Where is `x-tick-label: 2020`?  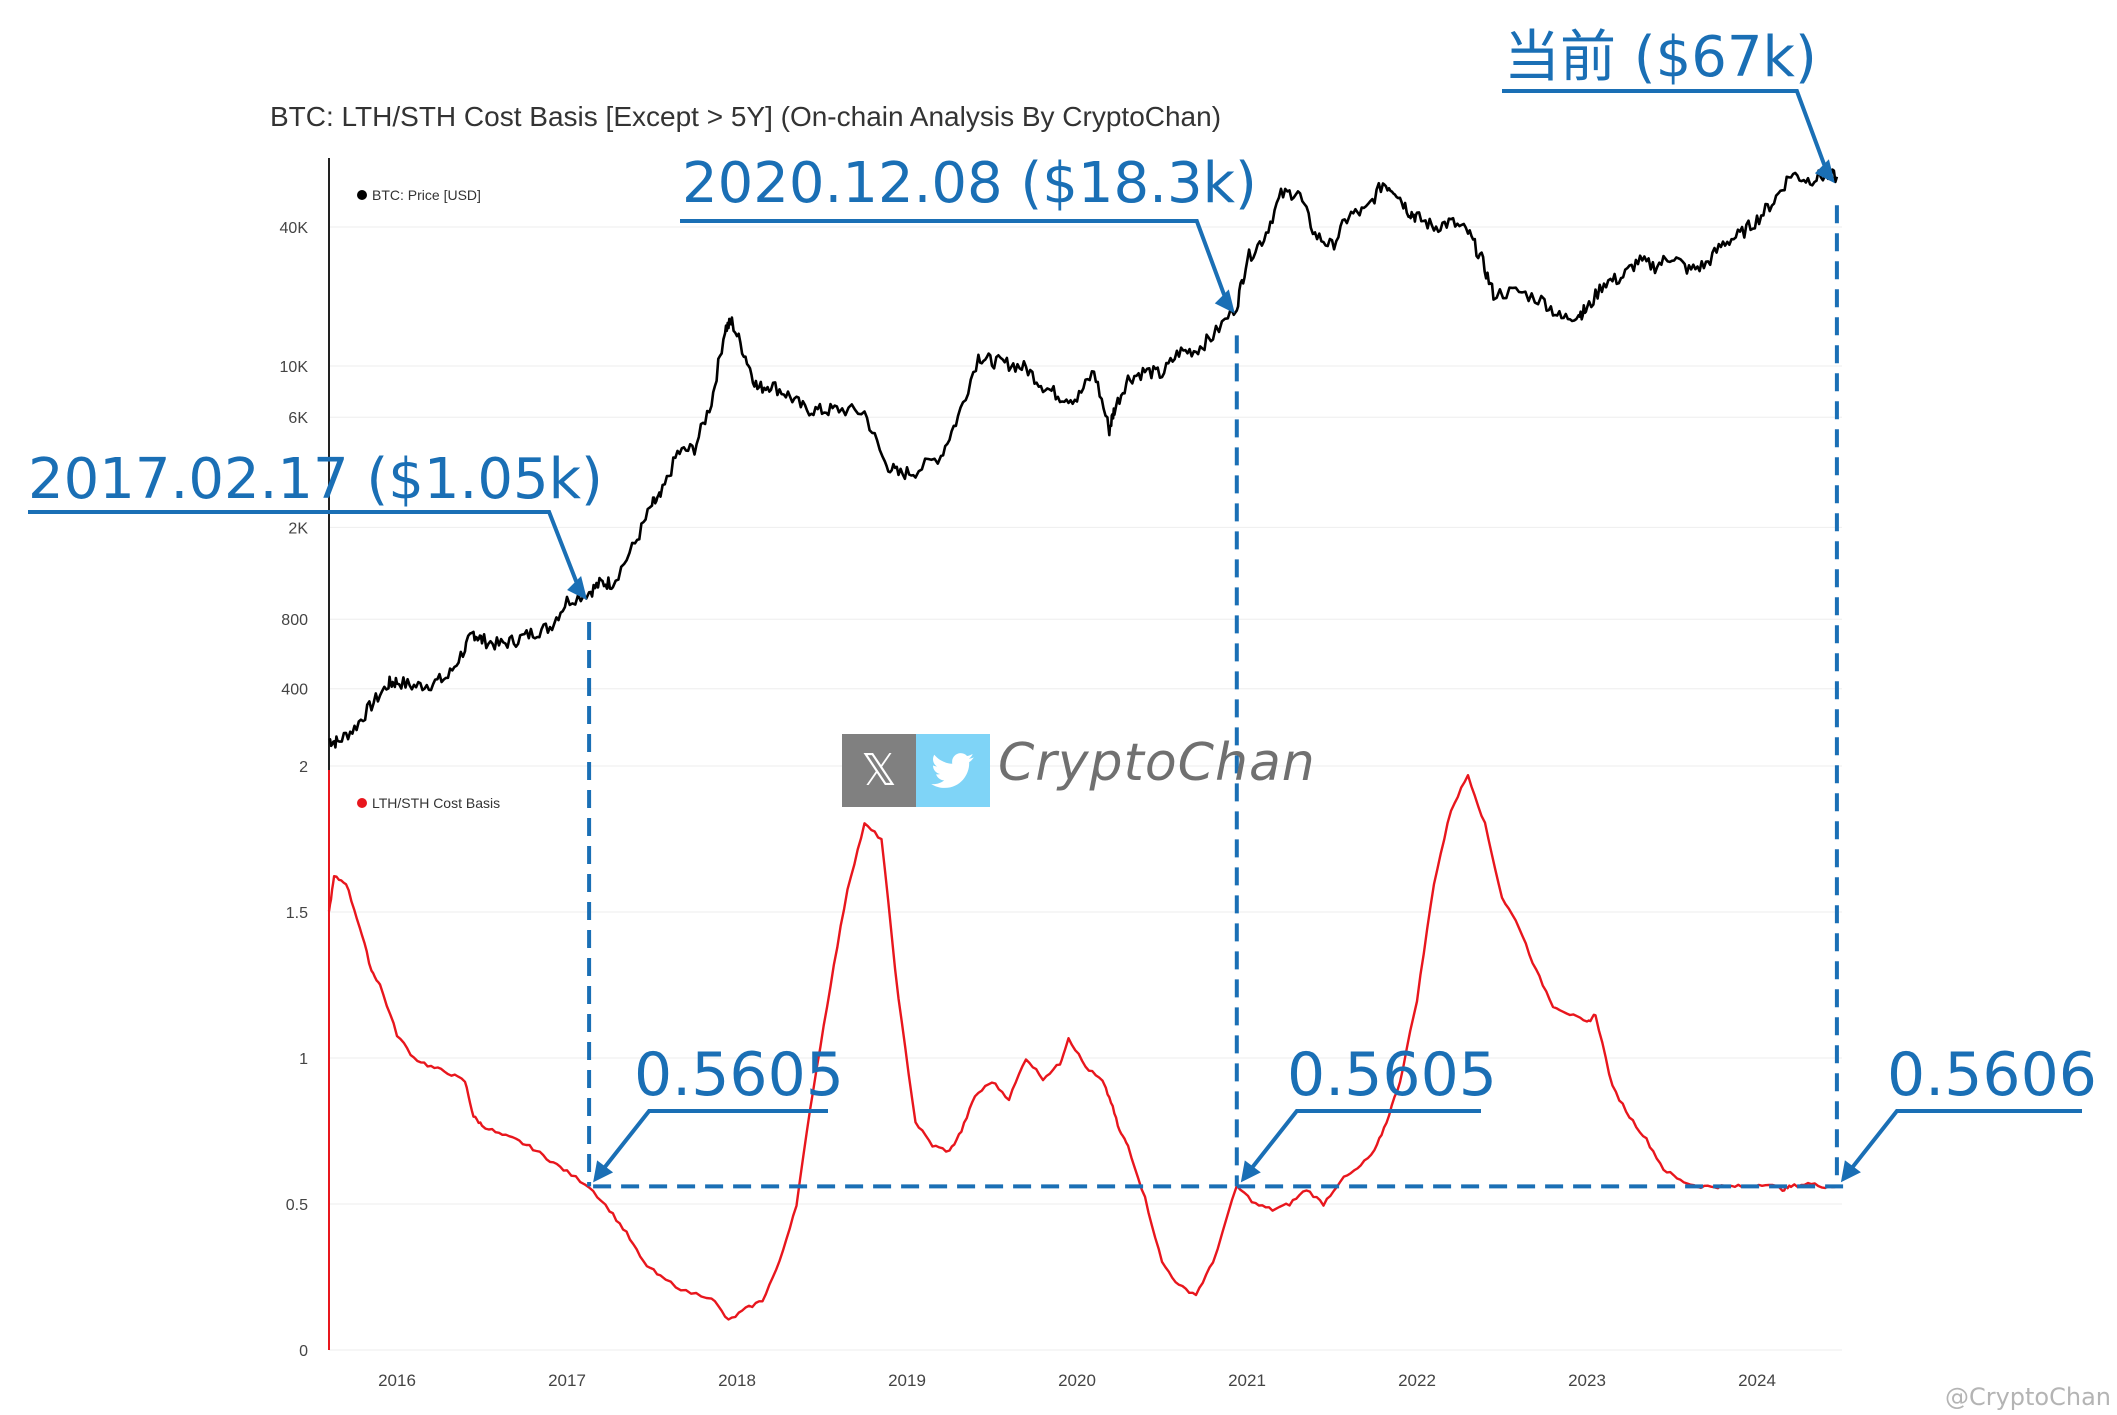
x-tick-label: 2020 is located at coordinates (1077, 1380).